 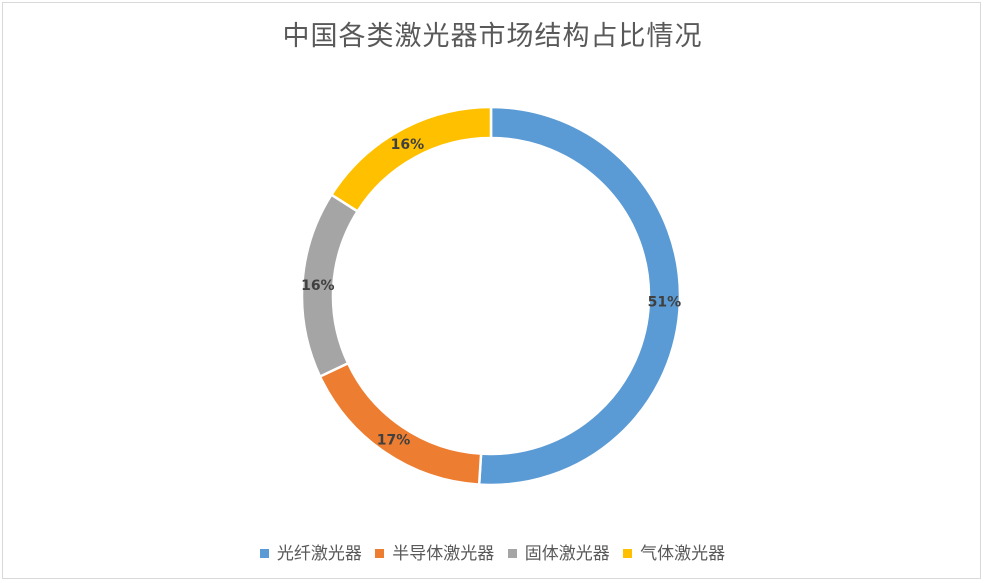 What do you see at coordinates (492, 36) in the screenshot?
I see `chart-title: 中国各类激光器市场结构占比情况` at bounding box center [492, 36].